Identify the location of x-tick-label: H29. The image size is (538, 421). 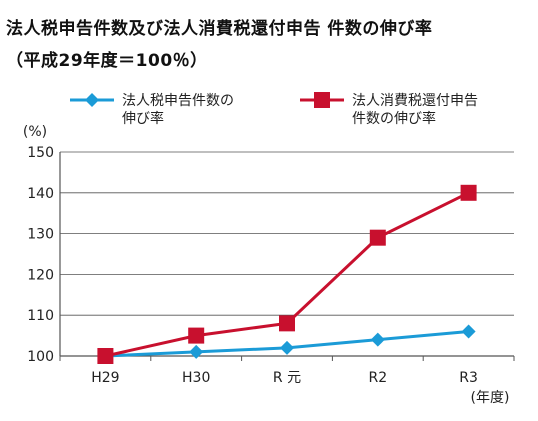
(105, 378).